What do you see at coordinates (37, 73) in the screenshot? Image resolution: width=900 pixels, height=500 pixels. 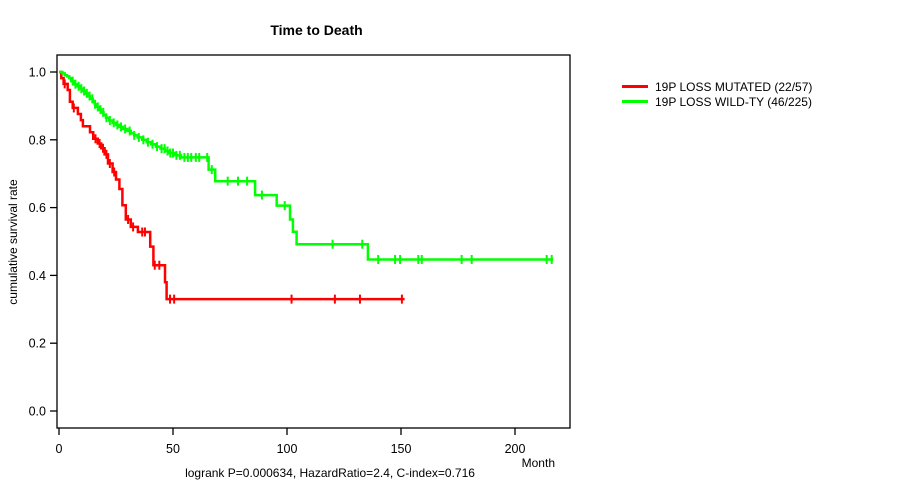 I see `y-tick-label: 1.0` at bounding box center [37, 73].